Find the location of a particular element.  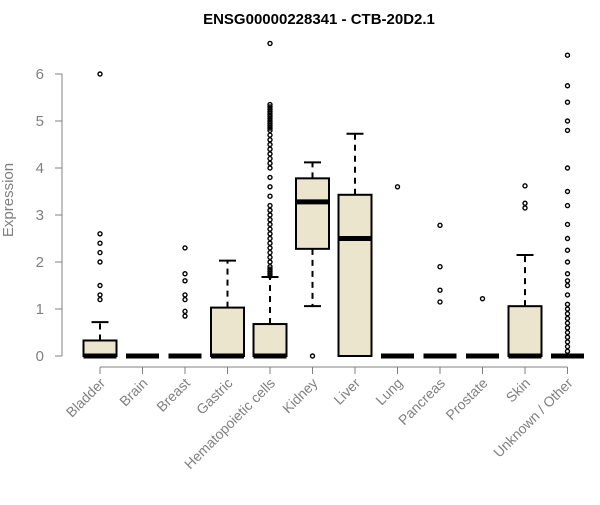

x-tick-label: Unknown / Other is located at coordinates (533, 418).